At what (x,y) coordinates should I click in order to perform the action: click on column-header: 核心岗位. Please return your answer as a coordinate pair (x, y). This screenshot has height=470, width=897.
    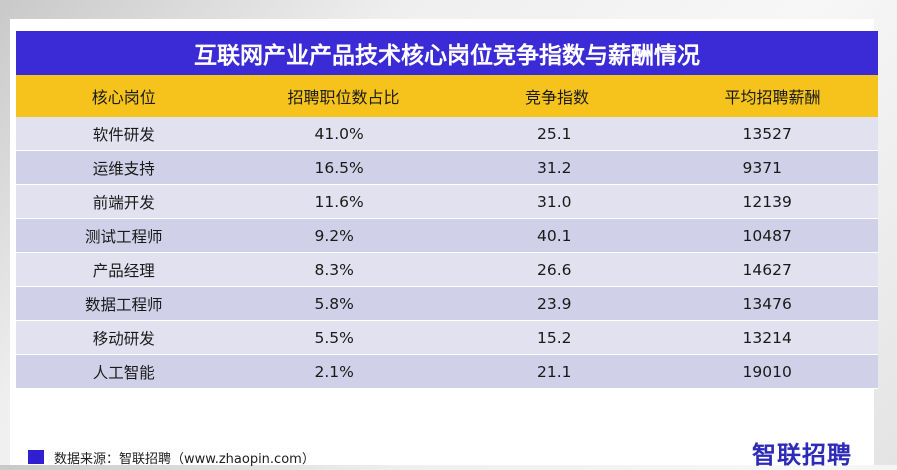
    Looking at the image, I should click on (124, 96).